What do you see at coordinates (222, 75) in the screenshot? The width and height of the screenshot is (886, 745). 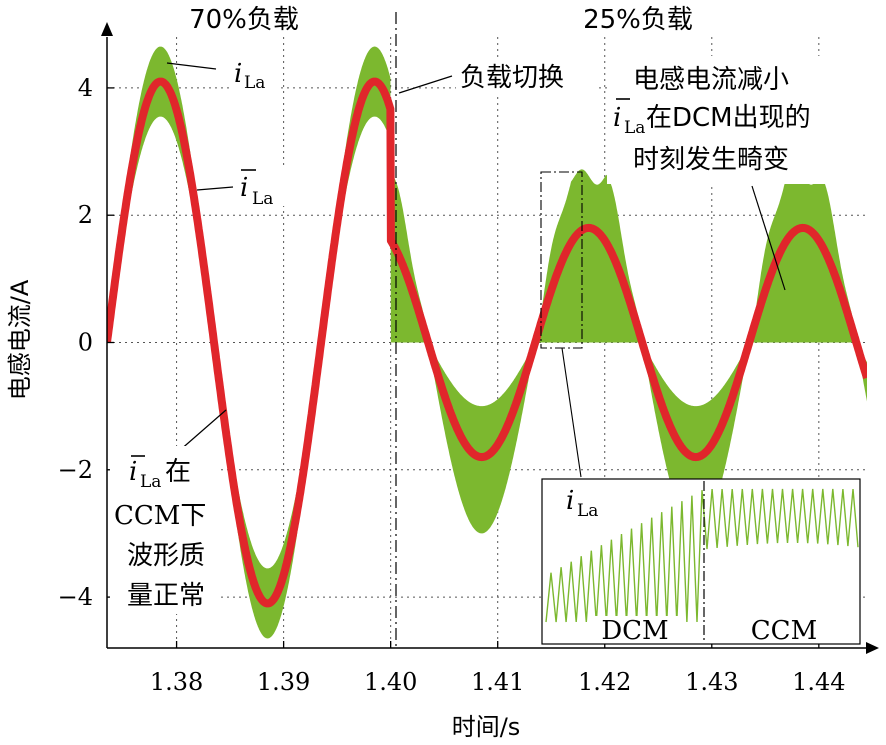 I see `annotation-ila: i La` at bounding box center [222, 75].